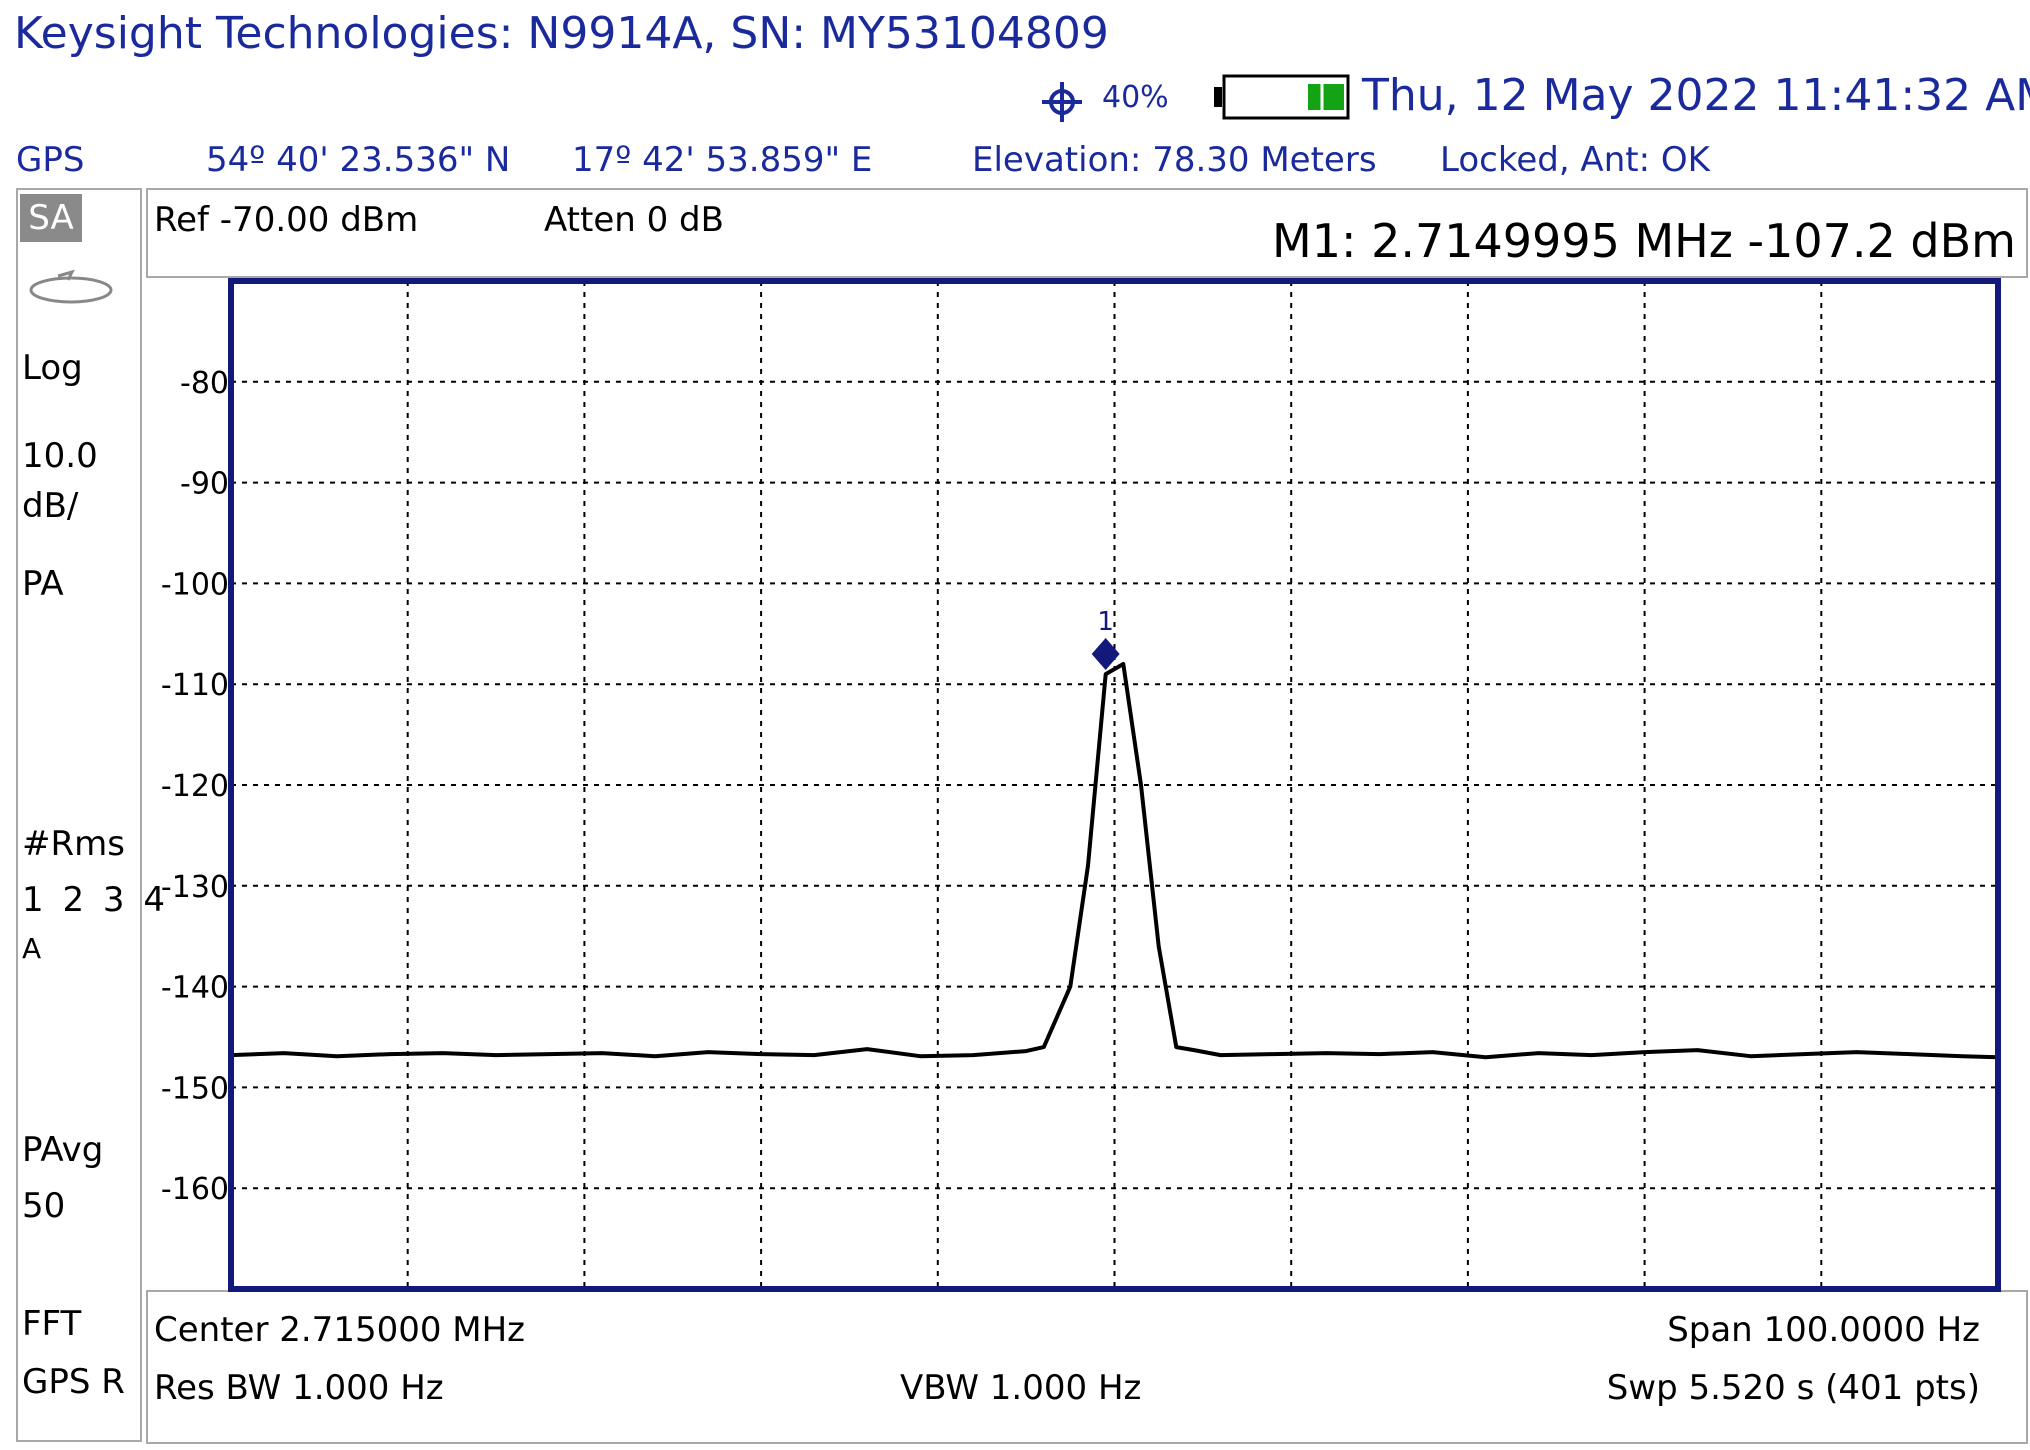 The image size is (2030, 1450). What do you see at coordinates (1644, 241) in the screenshot?
I see `marker-readout: M1: 2.7149995 MHz -107.2 dBm` at bounding box center [1644, 241].